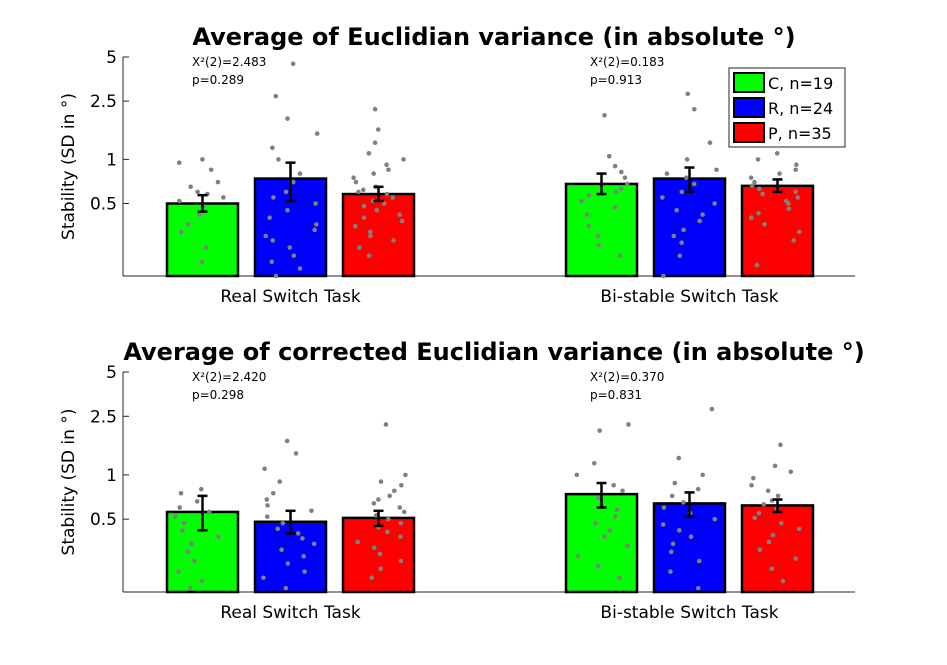 The image size is (947, 665). What do you see at coordinates (103, 520) in the screenshot?
I see `y-tick-label: 0.5` at bounding box center [103, 520].